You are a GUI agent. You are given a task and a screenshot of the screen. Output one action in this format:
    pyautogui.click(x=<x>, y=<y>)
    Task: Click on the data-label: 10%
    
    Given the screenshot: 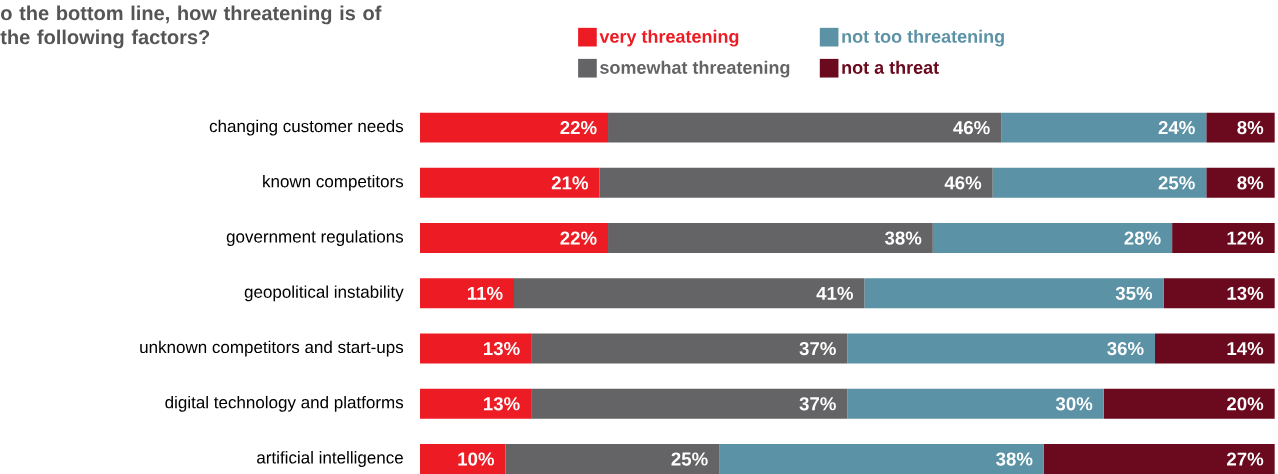 What is the action you would take?
    pyautogui.click(x=476, y=459)
    